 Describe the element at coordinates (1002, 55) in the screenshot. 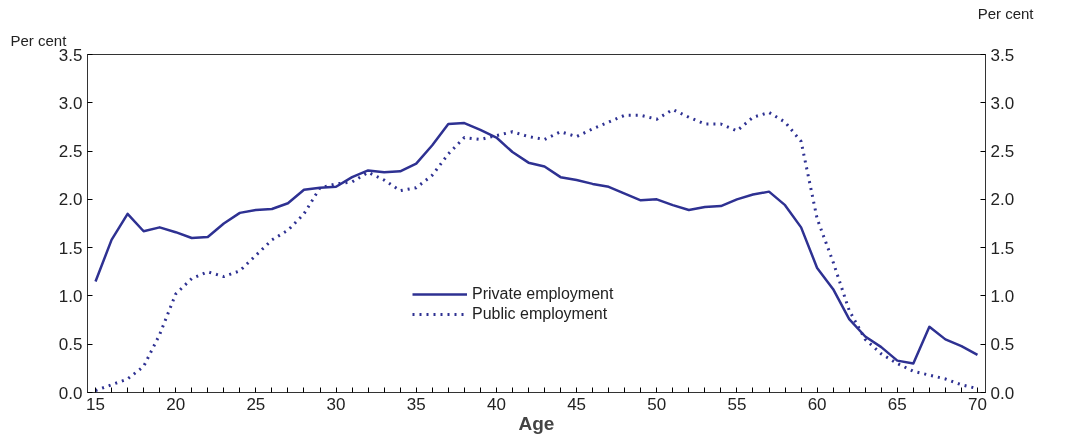

I see `y2-tick-label: 3.5` at that location.